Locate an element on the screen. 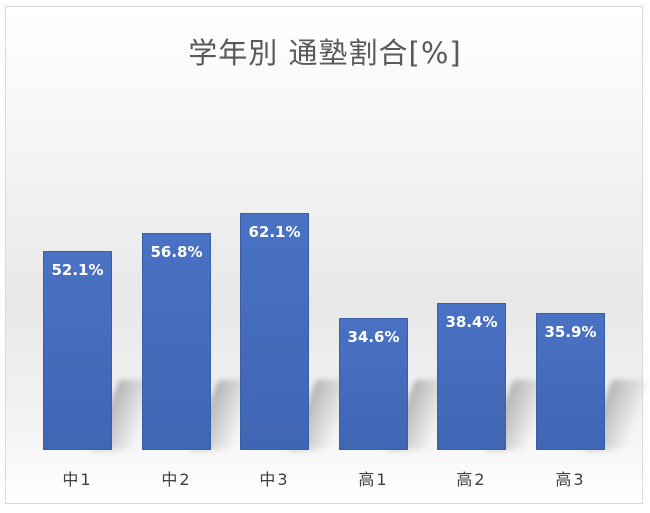 Image resolution: width=650 pixels, height=513 pixels. data-label: 34.6% is located at coordinates (373, 337).